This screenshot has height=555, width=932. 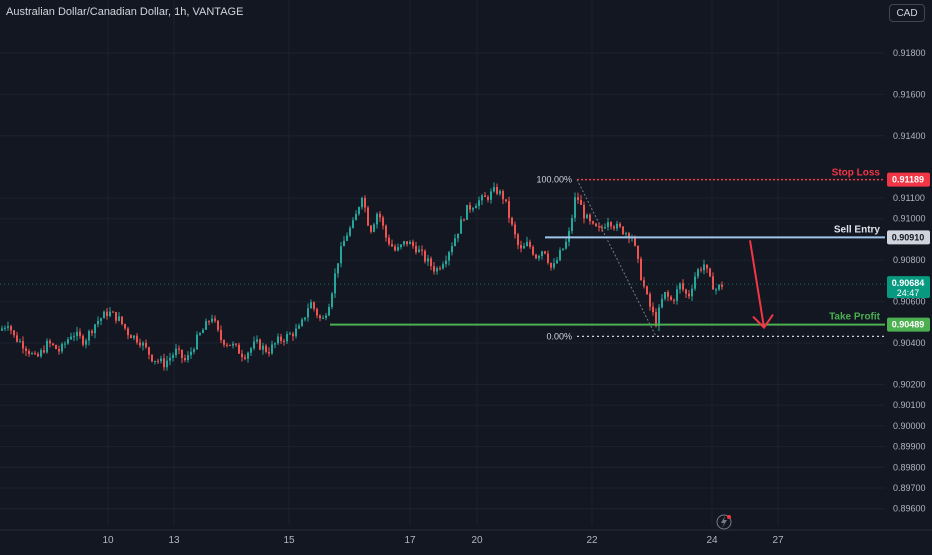 What do you see at coordinates (909, 467) in the screenshot?
I see `price-tick-label: 0.89800` at bounding box center [909, 467].